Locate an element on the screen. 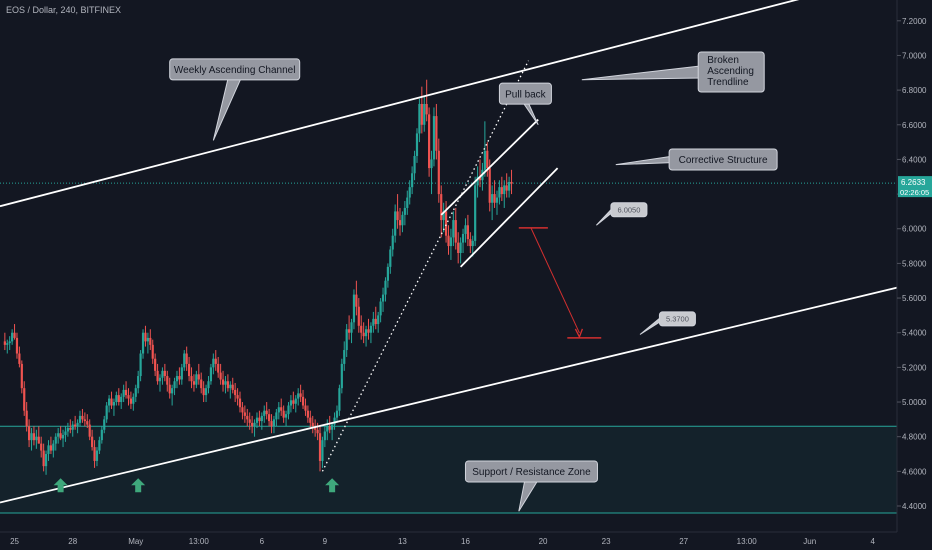 This screenshot has width=932, height=550. time-tick-label: 16 is located at coordinates (465, 541).